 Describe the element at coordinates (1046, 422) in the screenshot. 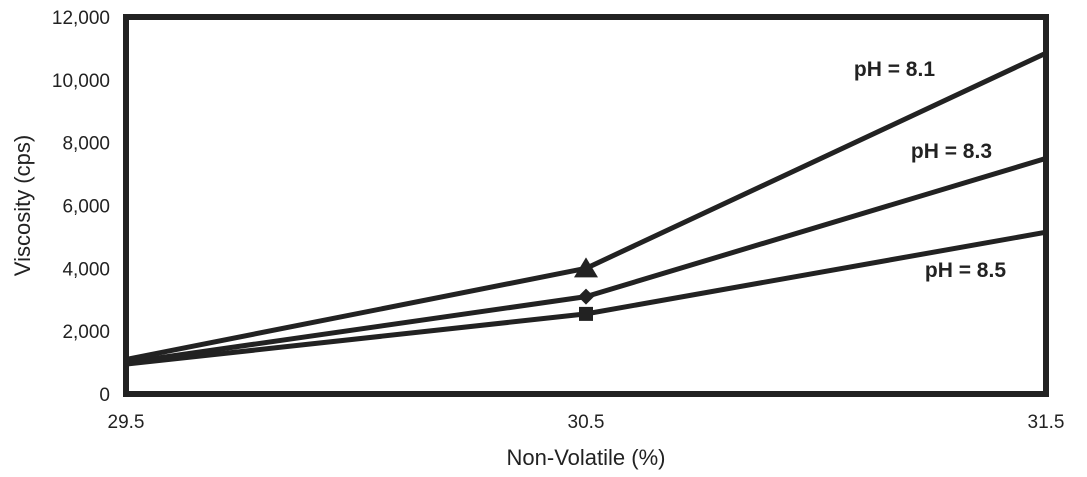

I see `x-tick-label: 31.5` at that location.